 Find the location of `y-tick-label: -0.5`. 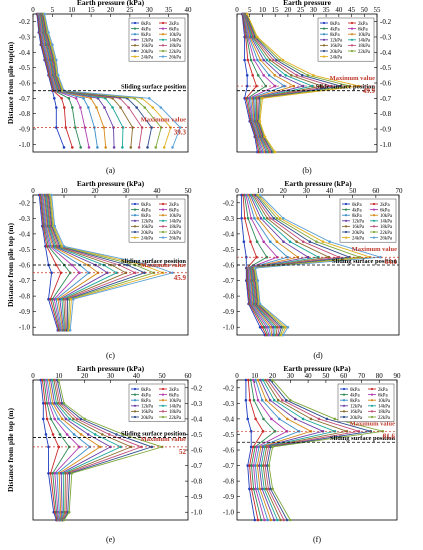

y-tick-label: -0.5 is located at coordinates (25, 68).